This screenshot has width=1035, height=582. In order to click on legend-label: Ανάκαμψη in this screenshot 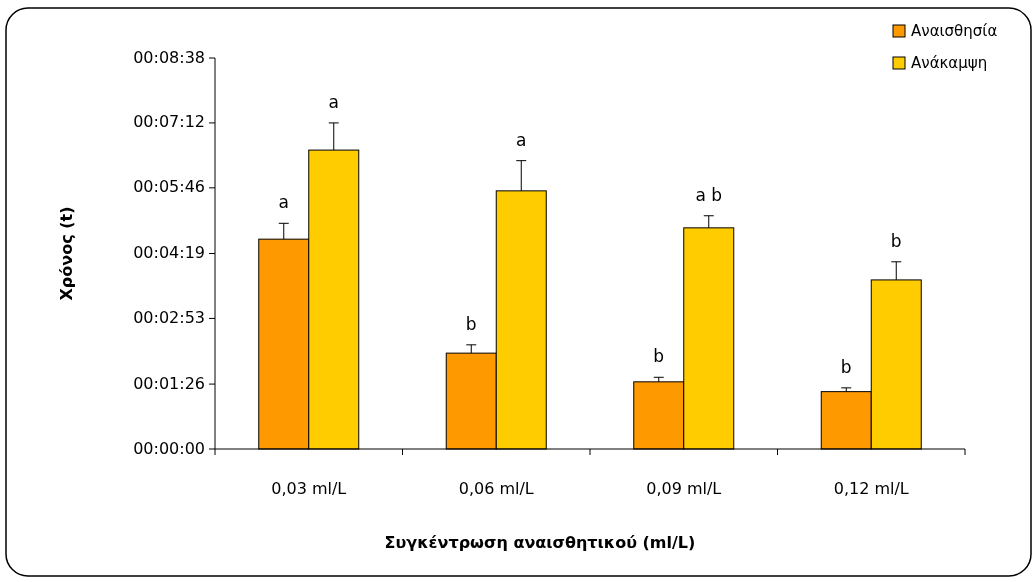, I will do `click(949, 63)`.